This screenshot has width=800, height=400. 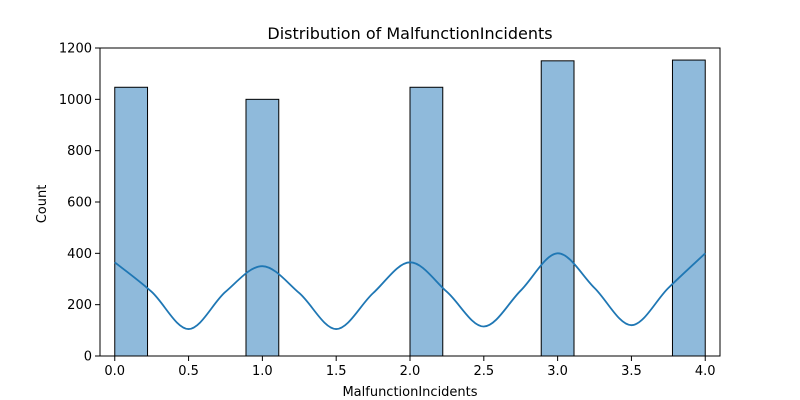 I want to click on y-tick-label: 400, so click(x=79, y=254).